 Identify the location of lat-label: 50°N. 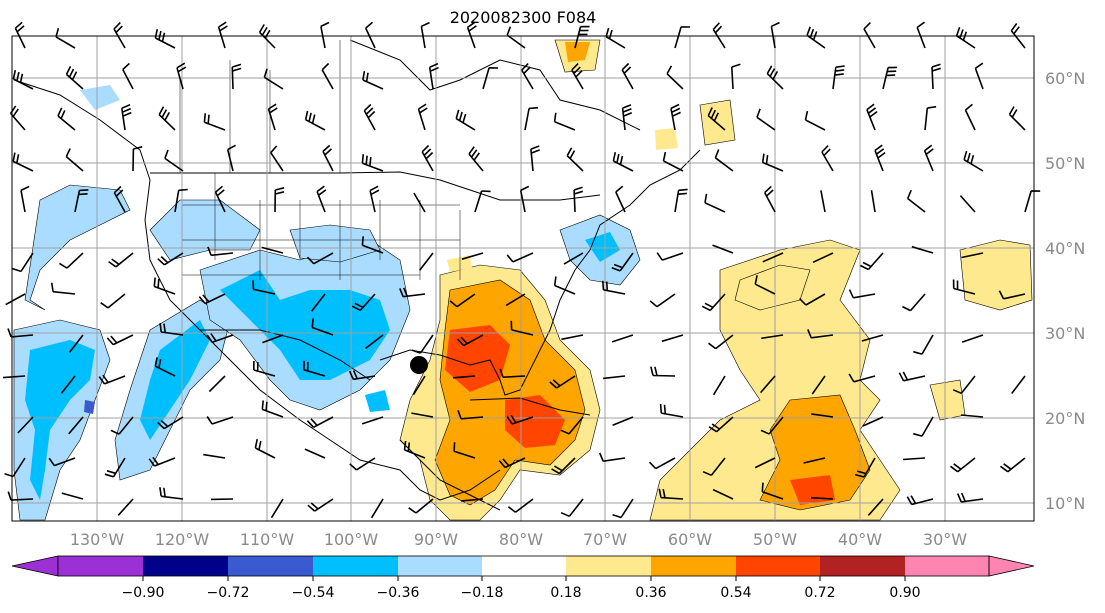
(1065, 163).